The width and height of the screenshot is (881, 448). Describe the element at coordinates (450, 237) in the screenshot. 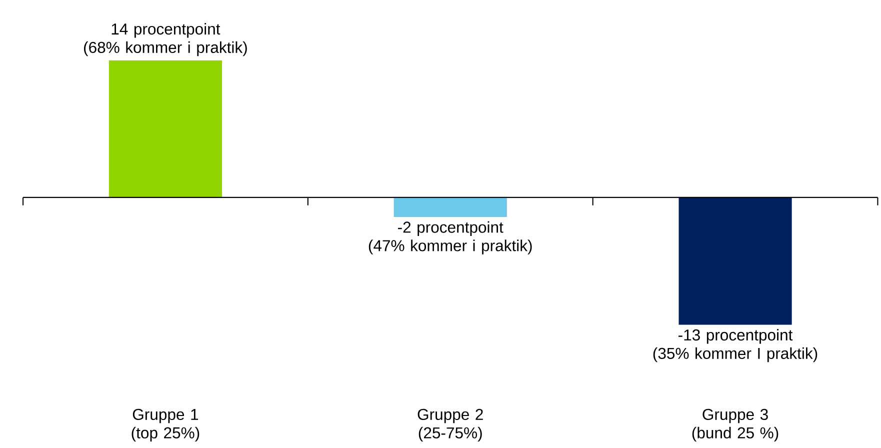

I see `data-label: -2 procentpoint (47% kommer i praktik)` at that location.